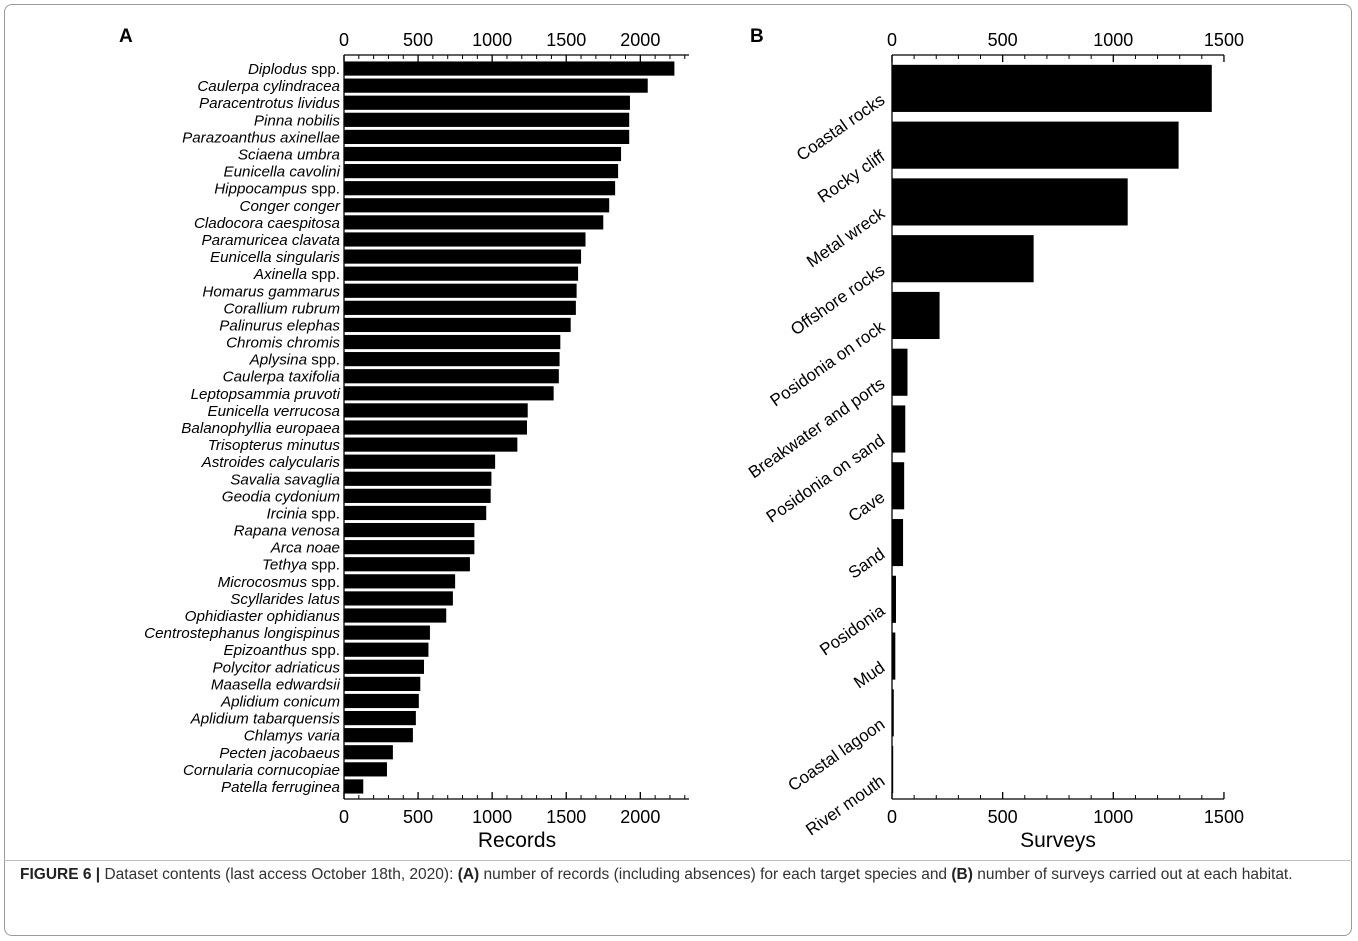 The image size is (1358, 941). Describe the element at coordinates (400, 581) in the screenshot. I see `bar-microcosmus` at that location.